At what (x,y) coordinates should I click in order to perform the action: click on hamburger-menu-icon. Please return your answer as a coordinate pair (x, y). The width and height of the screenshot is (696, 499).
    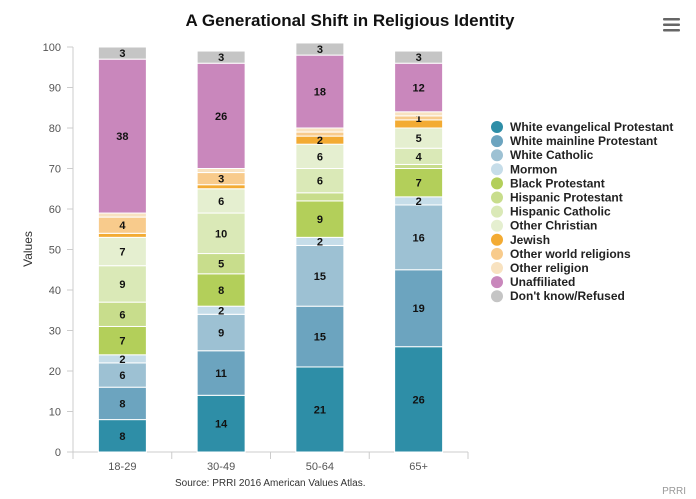
    Looking at the image, I should click on (671, 25).